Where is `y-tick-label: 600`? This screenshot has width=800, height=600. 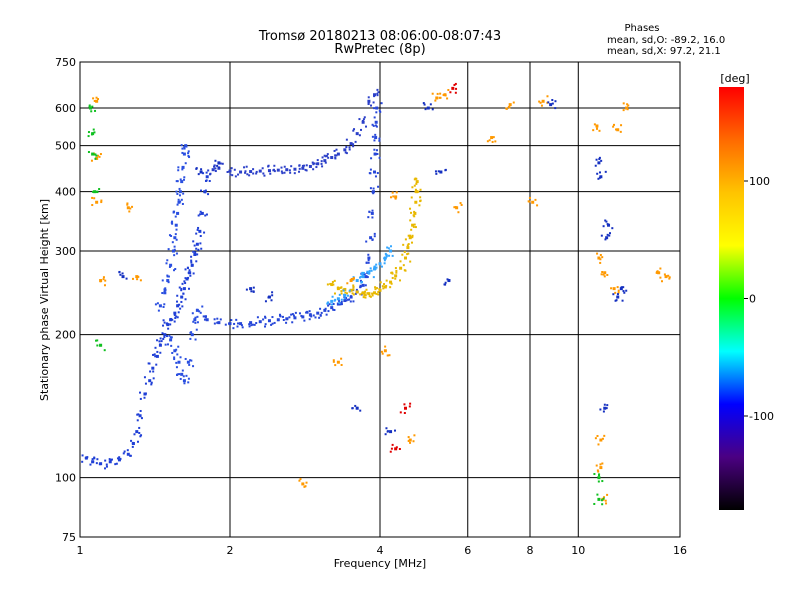
y-tick-label: 600 is located at coordinates (65, 108).